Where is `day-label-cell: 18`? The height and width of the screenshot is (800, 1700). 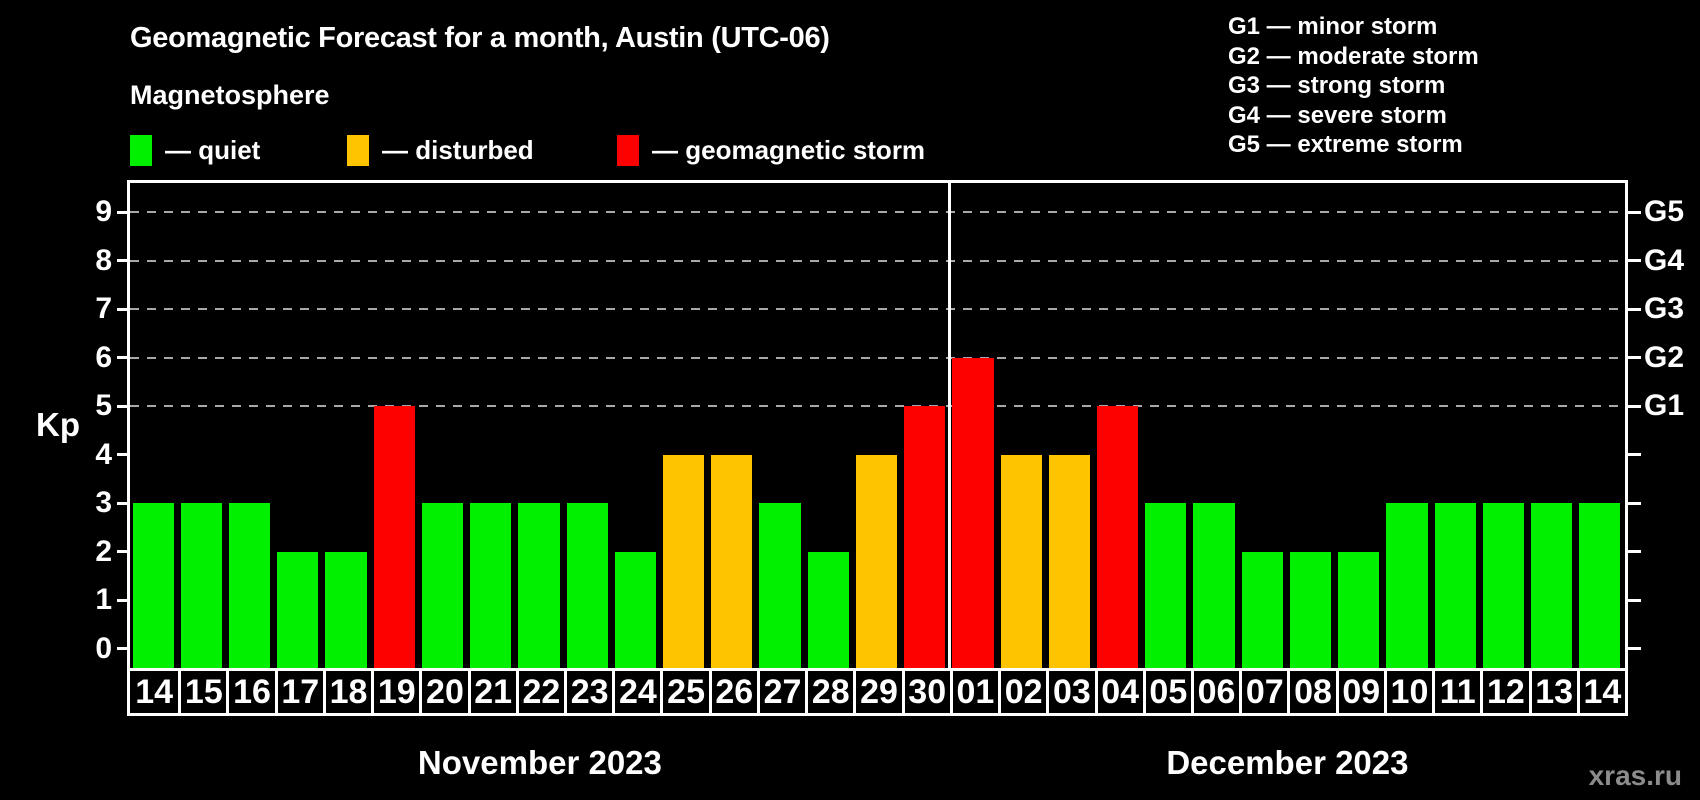
day-label-cell: 18 is located at coordinates (346, 692).